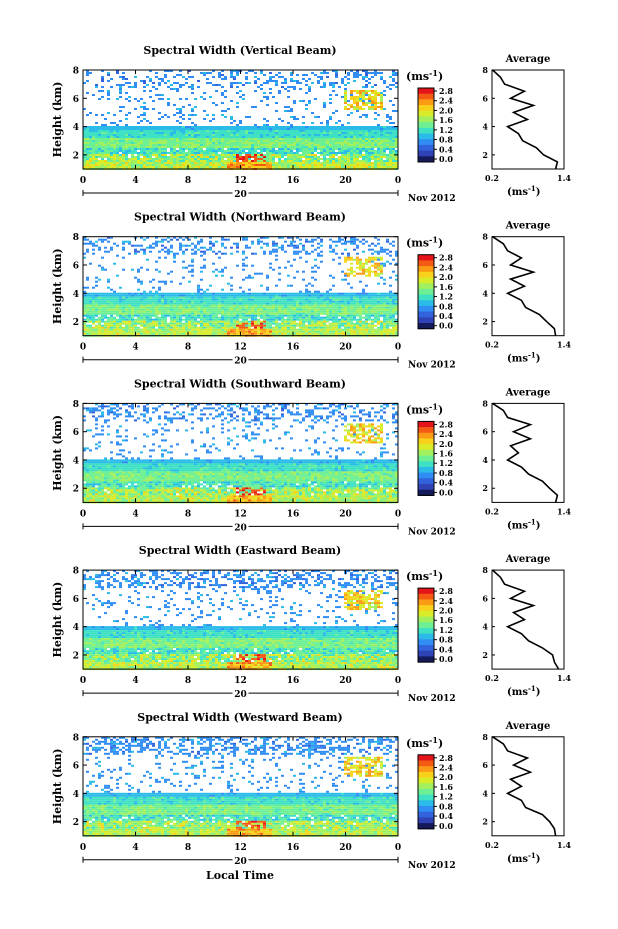 This screenshot has height=929, width=618. What do you see at coordinates (76, 156) in the screenshot?
I see `y-tick-label: 2` at bounding box center [76, 156].